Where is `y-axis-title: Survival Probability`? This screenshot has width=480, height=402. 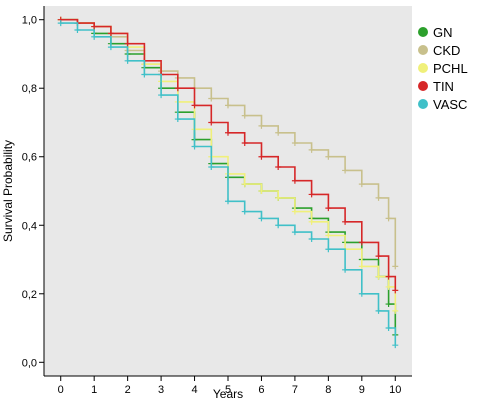 y-axis-title: Survival Probability is located at coordinates (8, 191).